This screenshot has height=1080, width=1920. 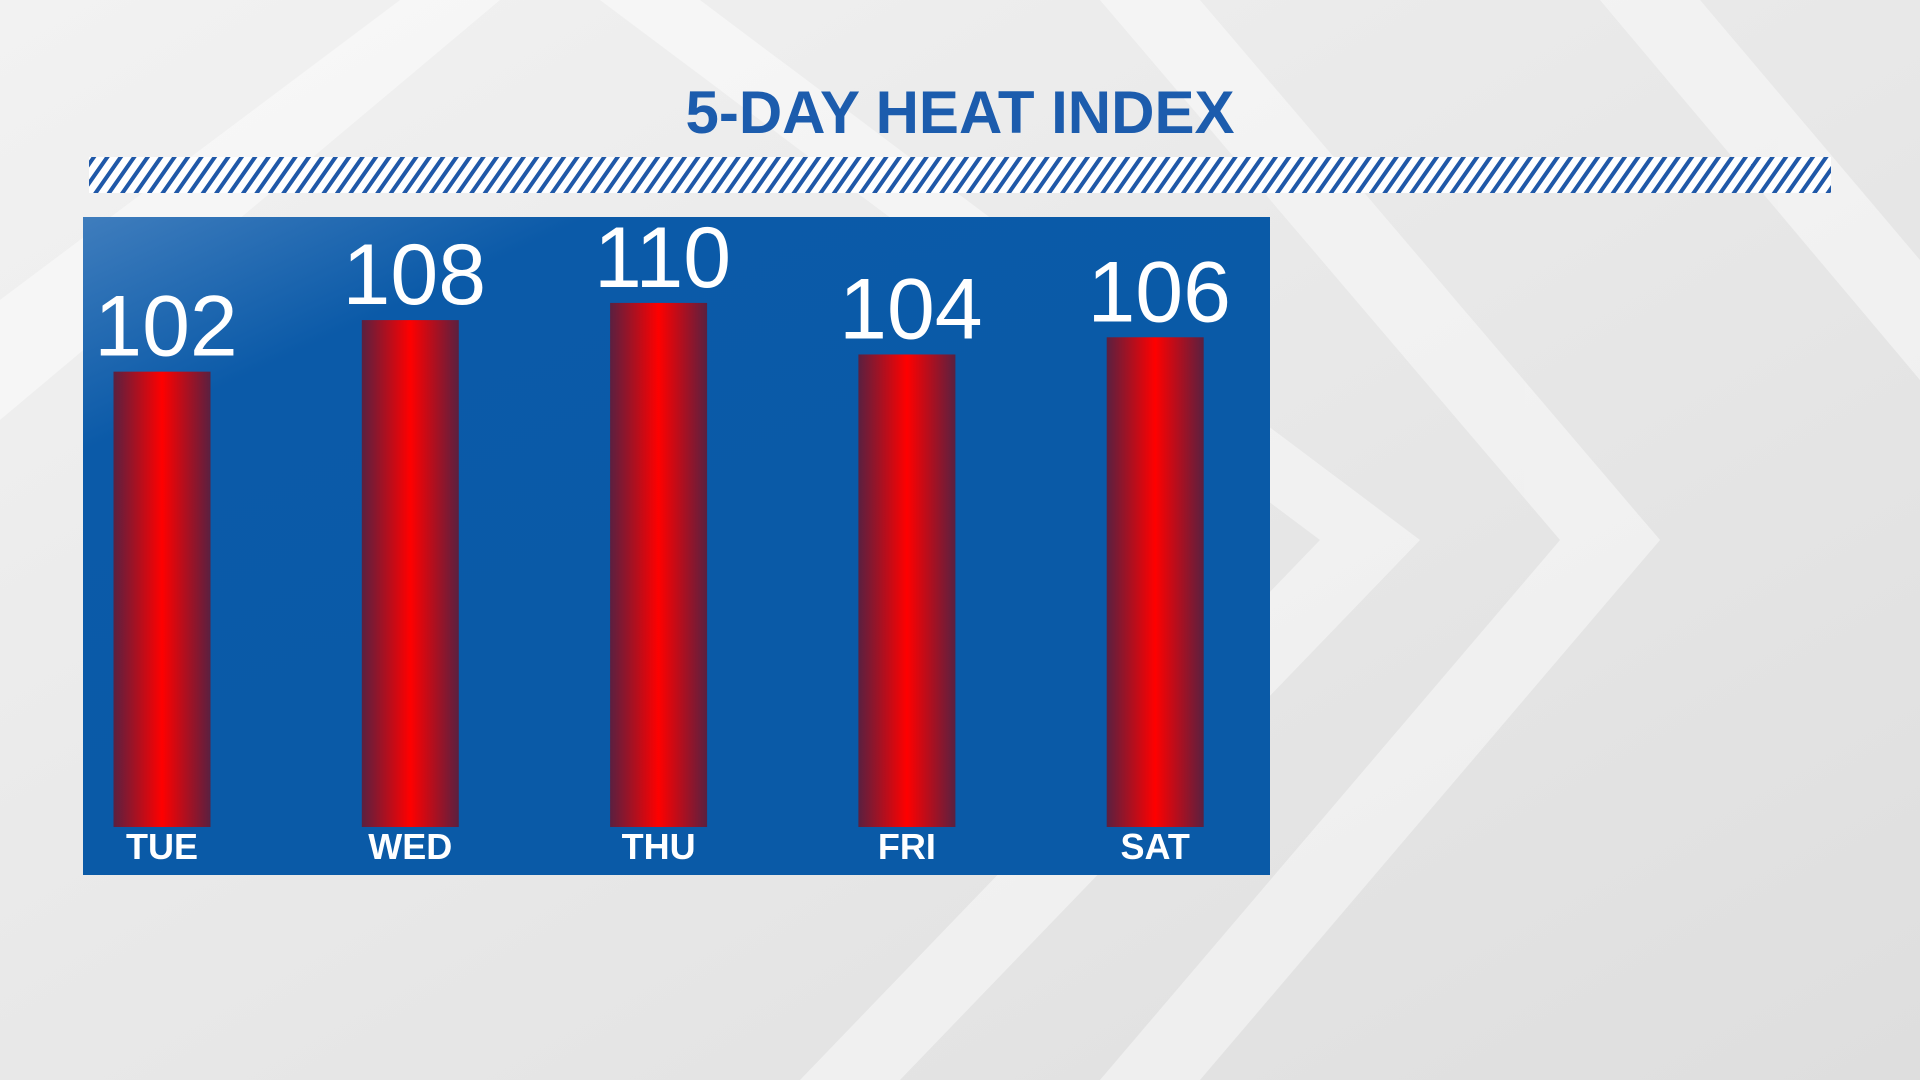 What do you see at coordinates (410, 846) in the screenshot?
I see `x-tick-label: WED` at bounding box center [410, 846].